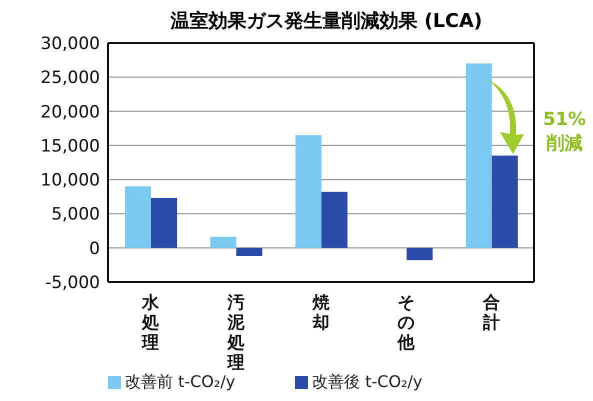 Image resolution: width=593 pixels, height=401 pixels. Describe the element at coordinates (326, 21) in the screenshot. I see `chart-title: 温室効果ガス発生量削減効果 (LCA)` at that location.